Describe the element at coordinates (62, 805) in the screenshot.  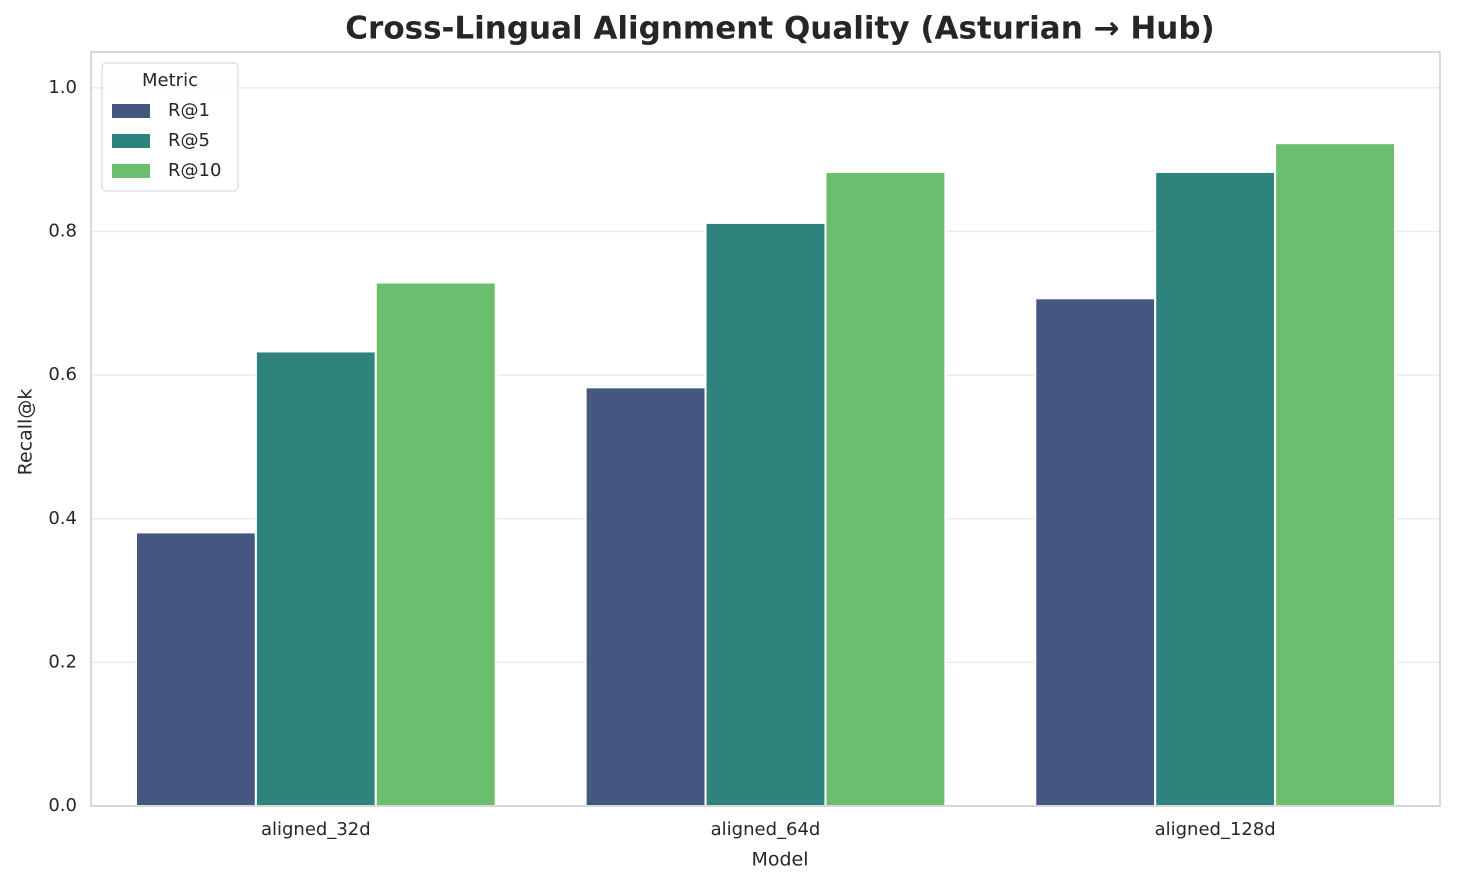
I see `y-tick-label: 0.0` at that location.